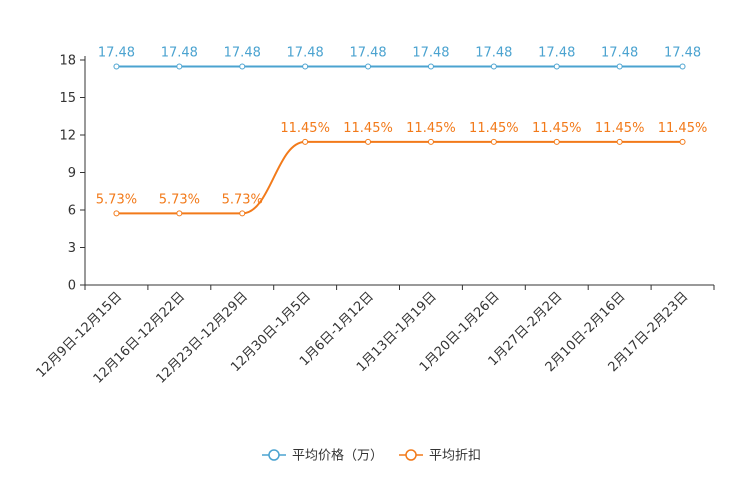 The height and width of the screenshot is (496, 744). I want to click on y-axis: 0 3 6 9 12 15 18, so click(72, 174).